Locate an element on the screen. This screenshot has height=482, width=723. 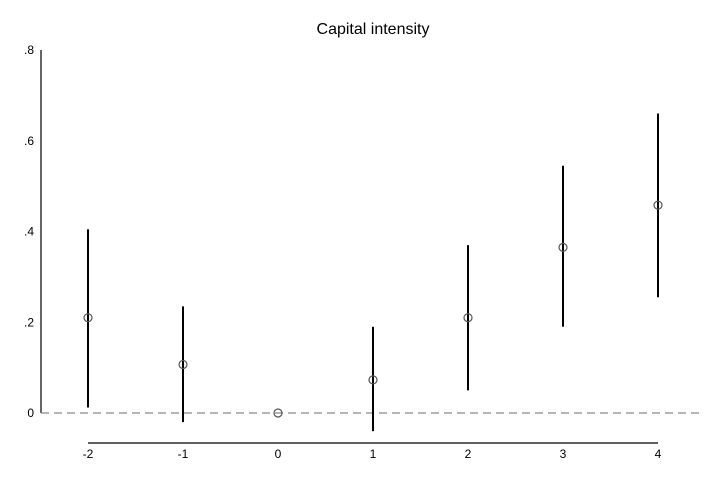
chart-title: Capital intensity is located at coordinates (373, 29).